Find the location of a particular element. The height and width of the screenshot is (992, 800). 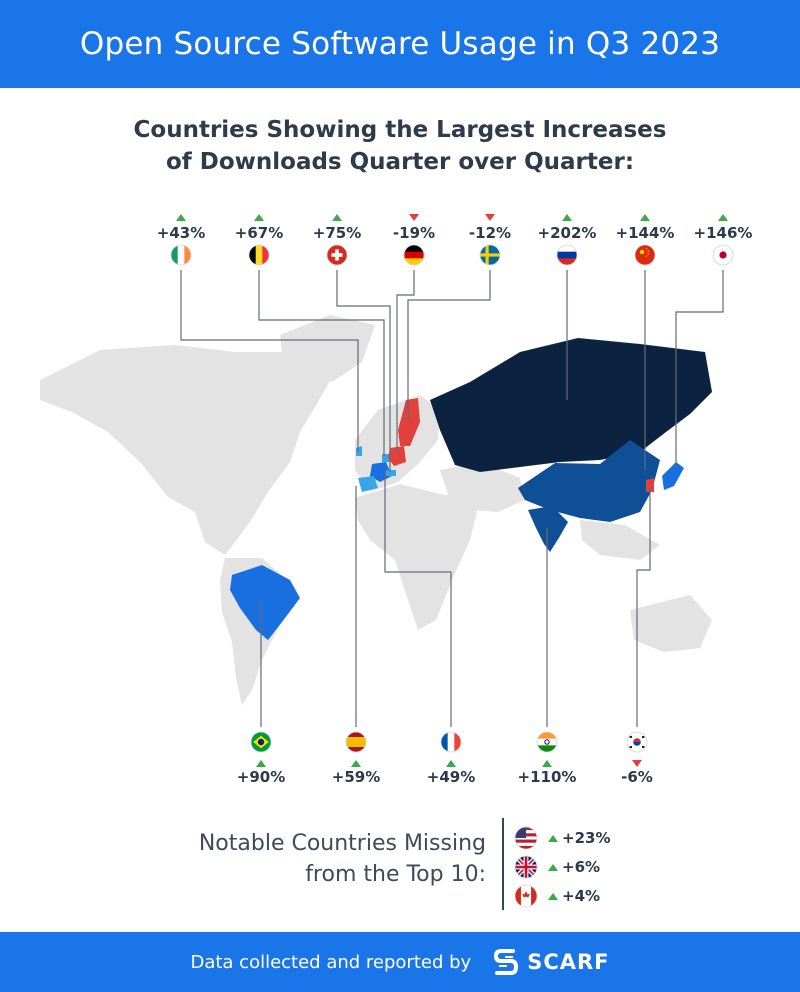

japan-flag-icon is located at coordinates (723, 255).